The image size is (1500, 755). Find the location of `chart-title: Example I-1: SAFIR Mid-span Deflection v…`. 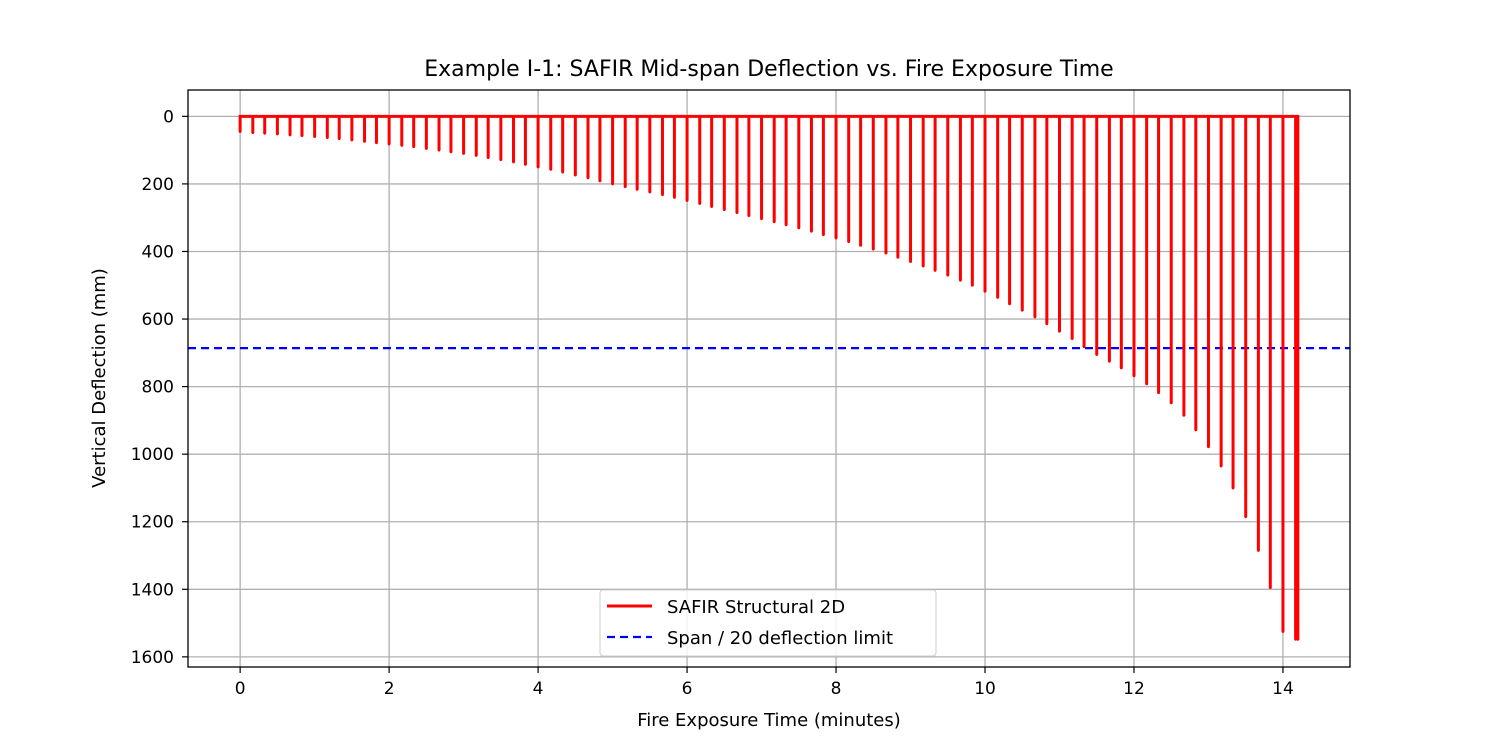

chart-title: Example I-1: SAFIR Mid-span Deflection v… is located at coordinates (768, 69).